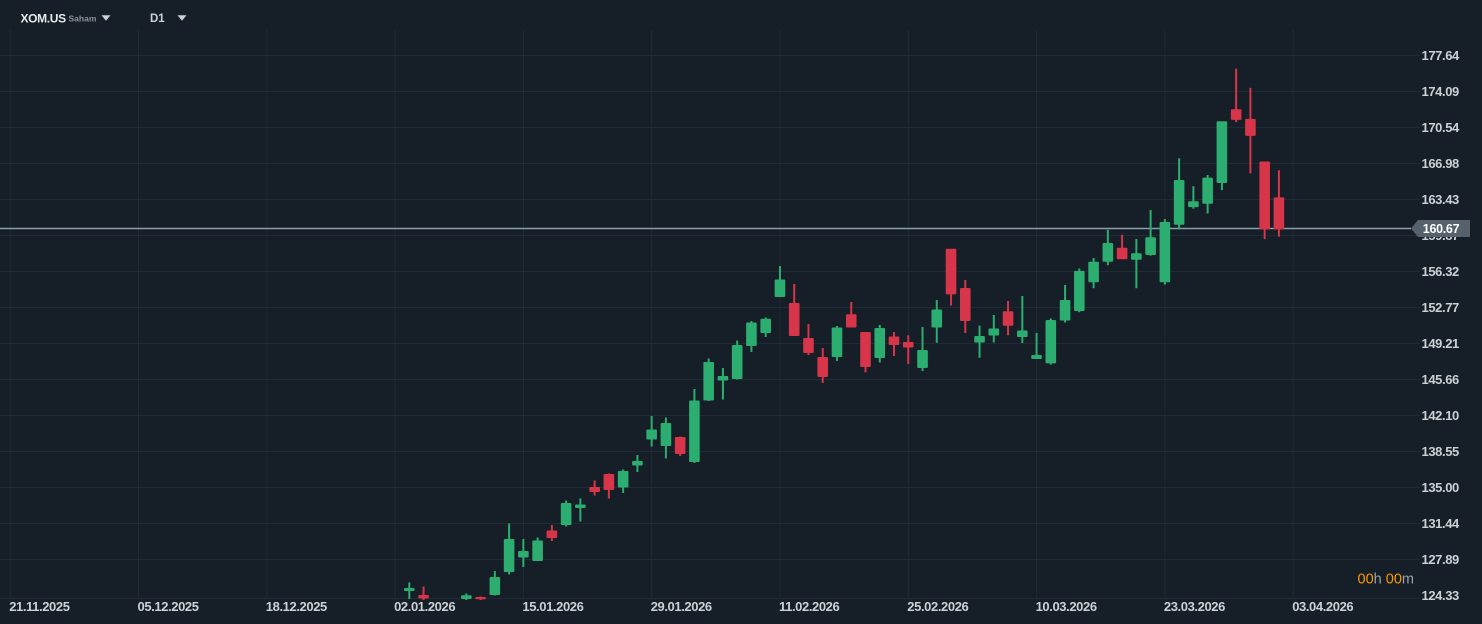 The image size is (1482, 624). What do you see at coordinates (1441, 127) in the screenshot?
I see `svg-text: 170.54` at bounding box center [1441, 127].